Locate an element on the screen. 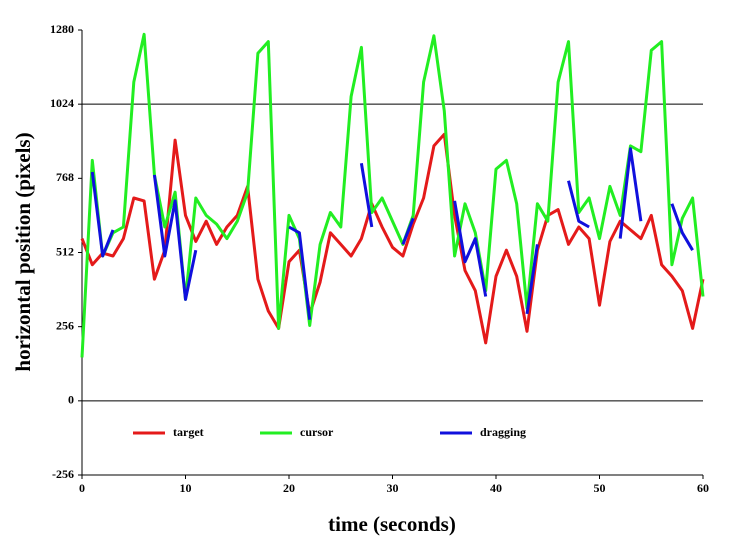 This screenshot has width=737, height=553. y-tick-label: 512 is located at coordinates (65, 251).